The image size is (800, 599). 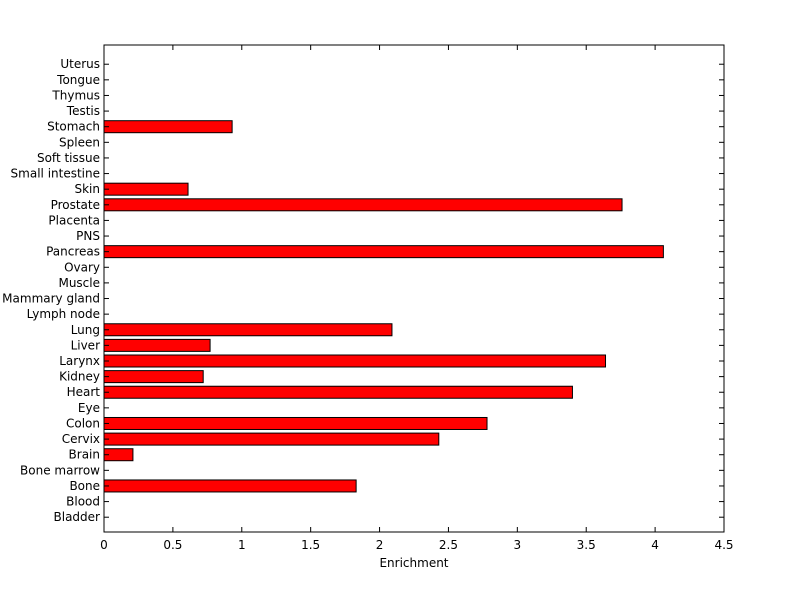 I want to click on x-tick-label: 2, so click(x=380, y=545).